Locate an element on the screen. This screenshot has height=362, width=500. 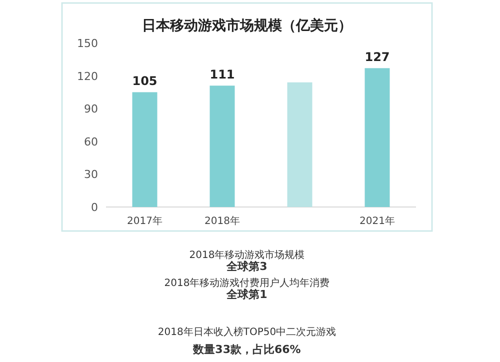
data-label: 127 is located at coordinates (377, 57).